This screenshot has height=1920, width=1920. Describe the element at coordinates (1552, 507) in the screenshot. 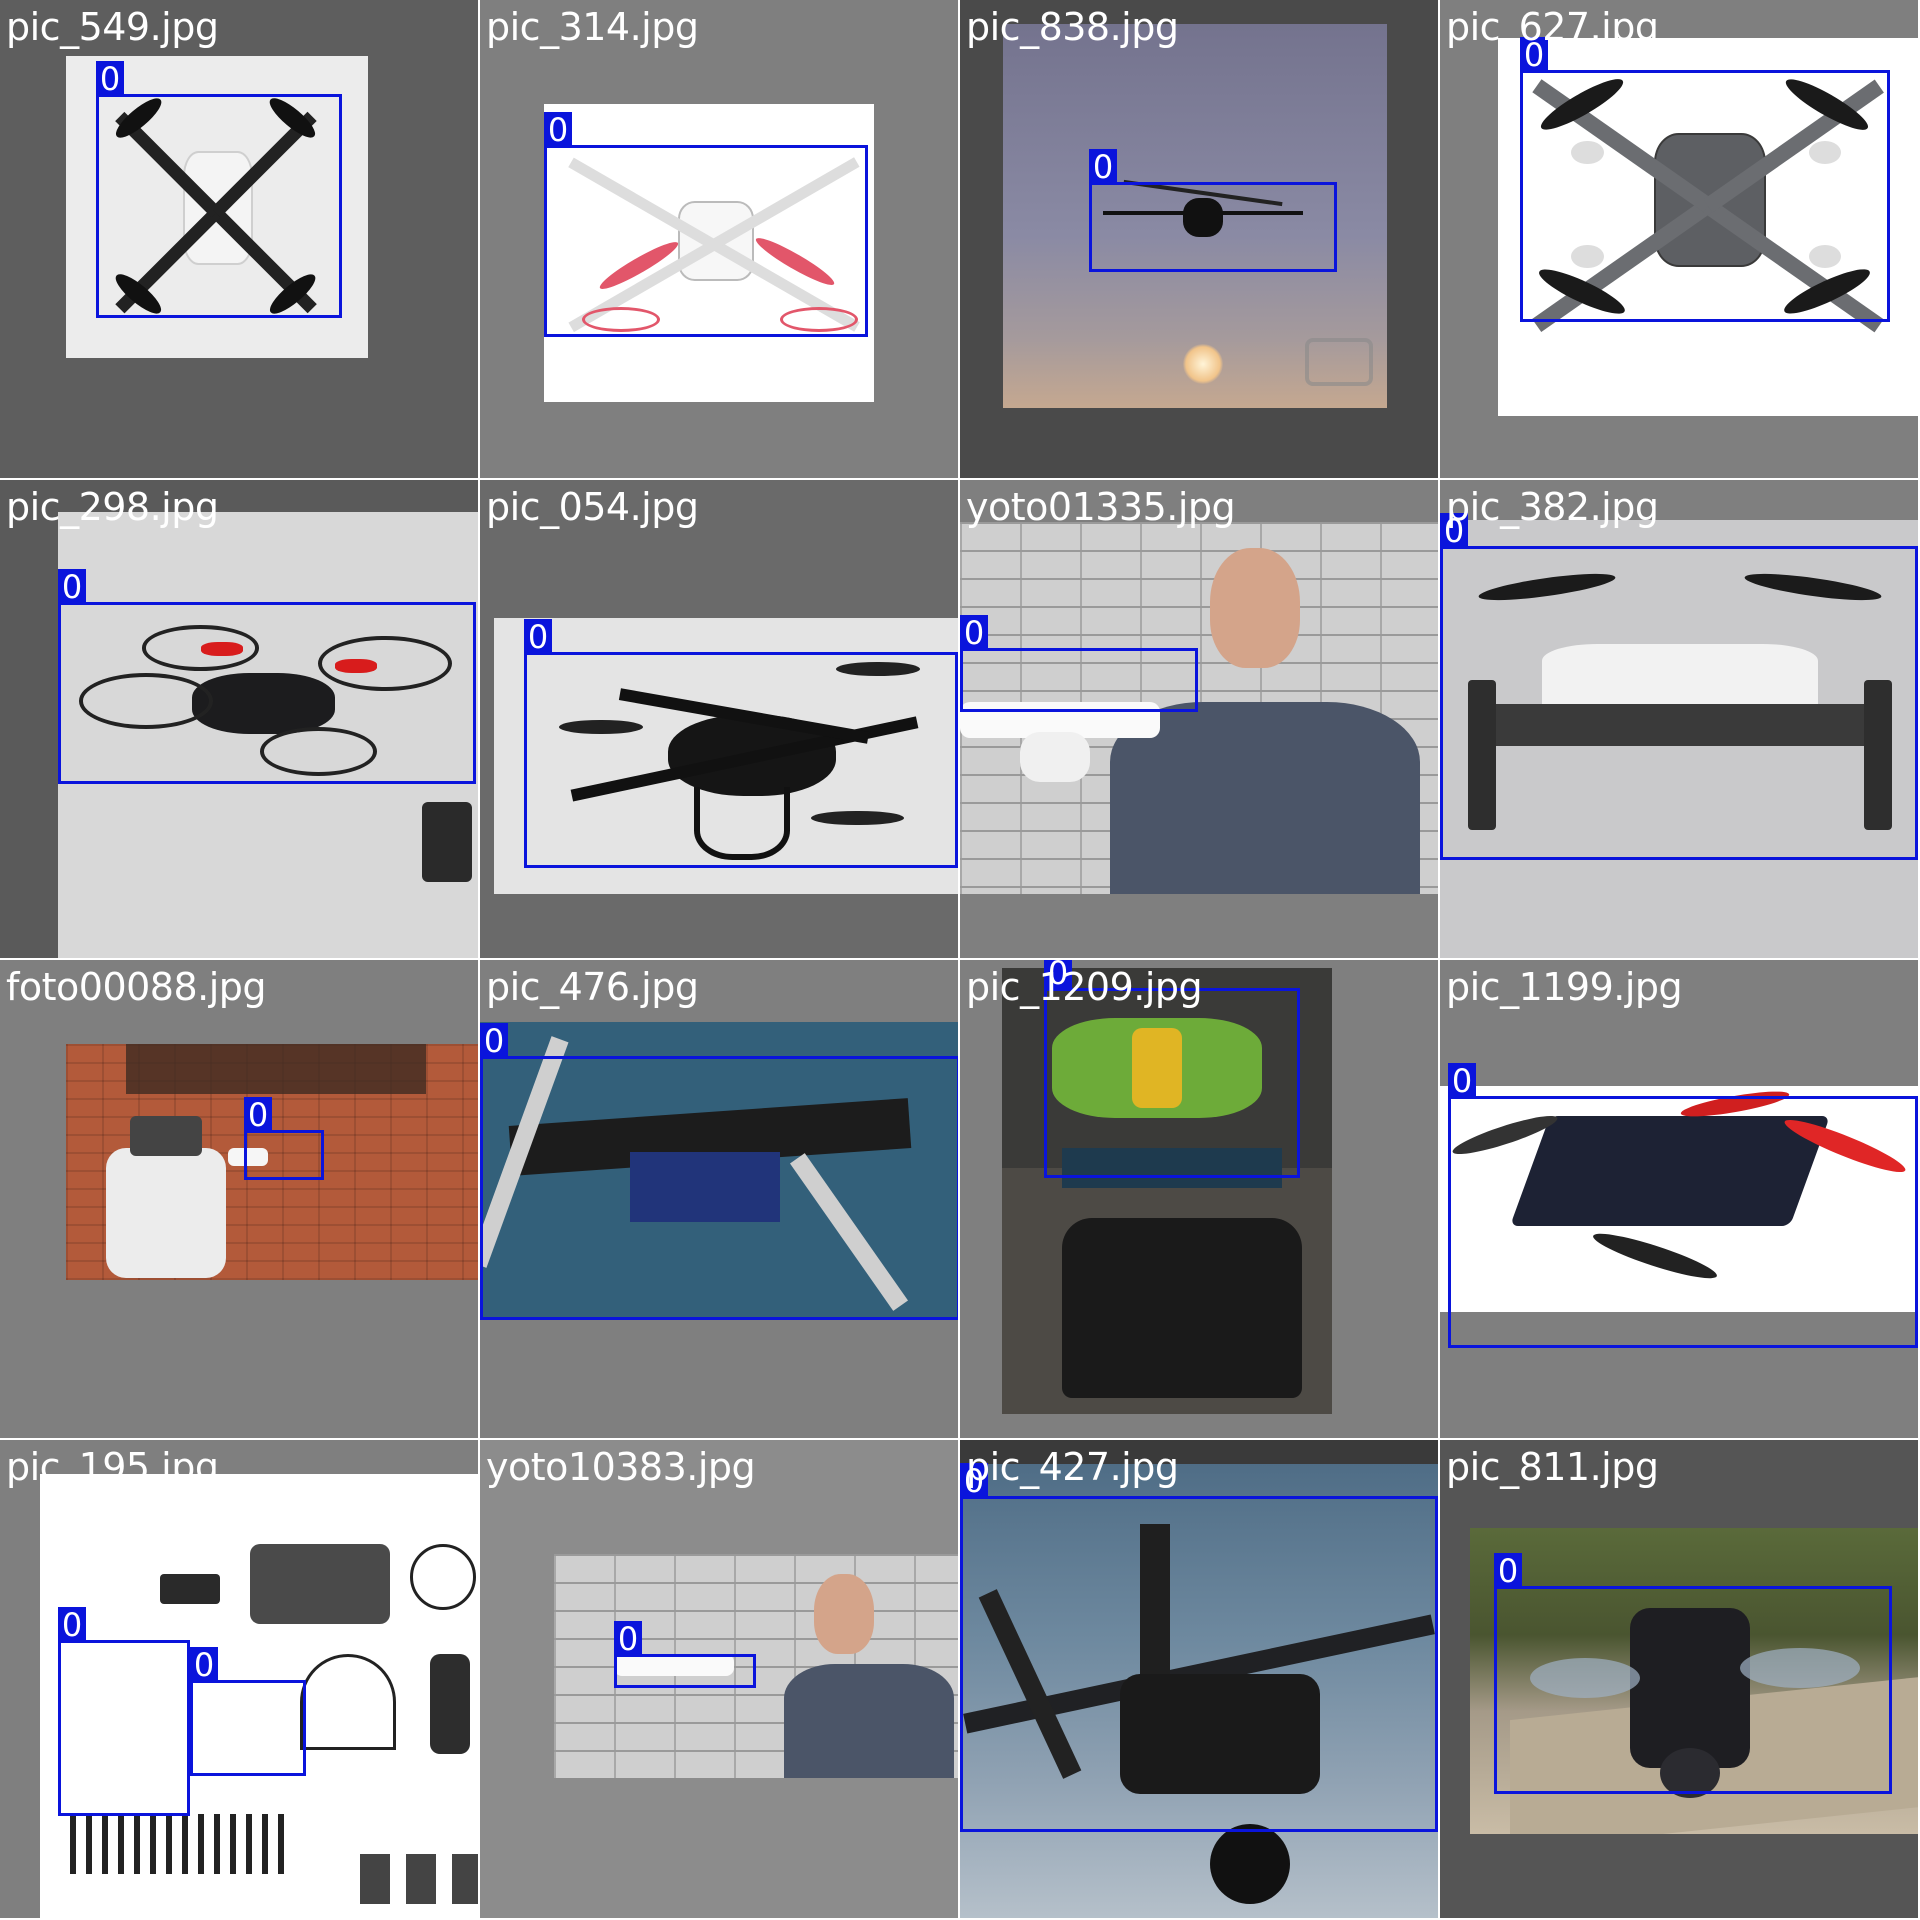

I see `tile-filename: pic_382.jpg` at that location.